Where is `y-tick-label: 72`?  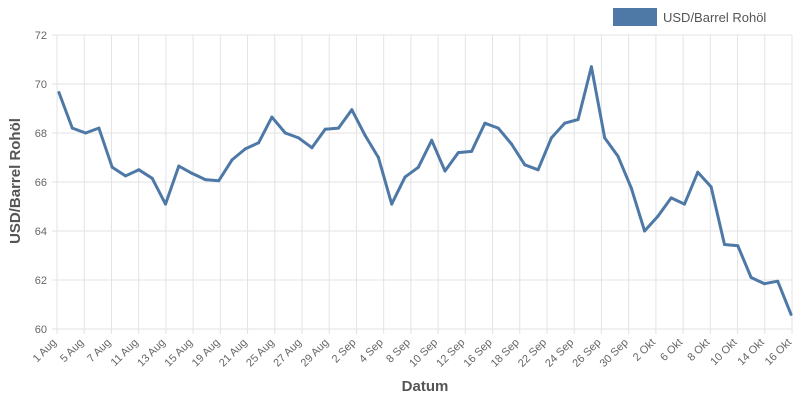 y-tick-label: 72 is located at coordinates (41, 36).